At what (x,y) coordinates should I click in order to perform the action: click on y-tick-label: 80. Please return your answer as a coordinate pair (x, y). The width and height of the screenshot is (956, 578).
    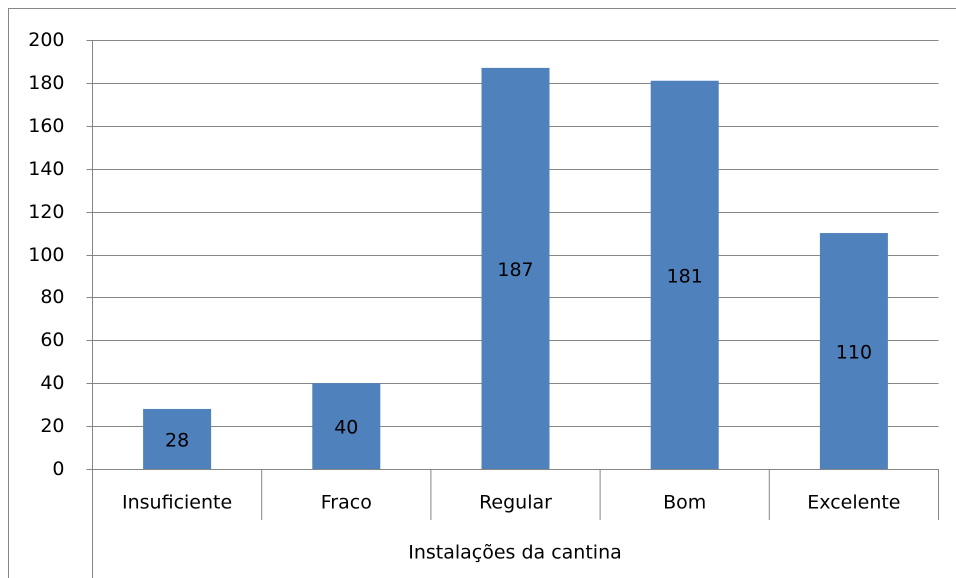
    Looking at the image, I should click on (52, 297).